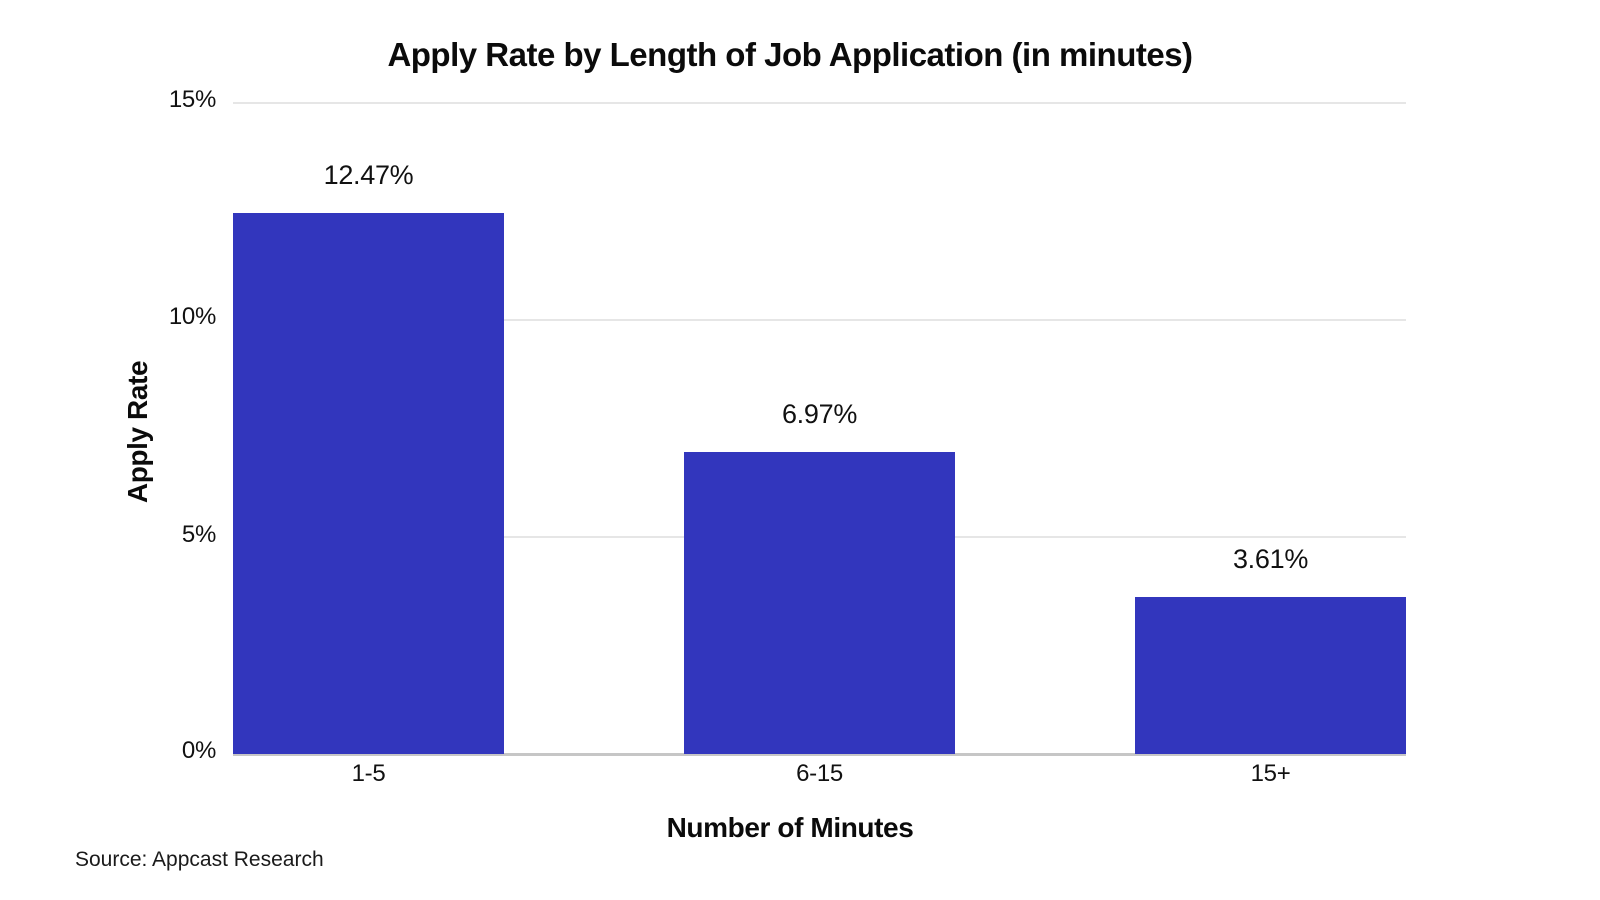 The image size is (1600, 900). Describe the element at coordinates (1270, 675) in the screenshot. I see `bar-15-plus` at that location.